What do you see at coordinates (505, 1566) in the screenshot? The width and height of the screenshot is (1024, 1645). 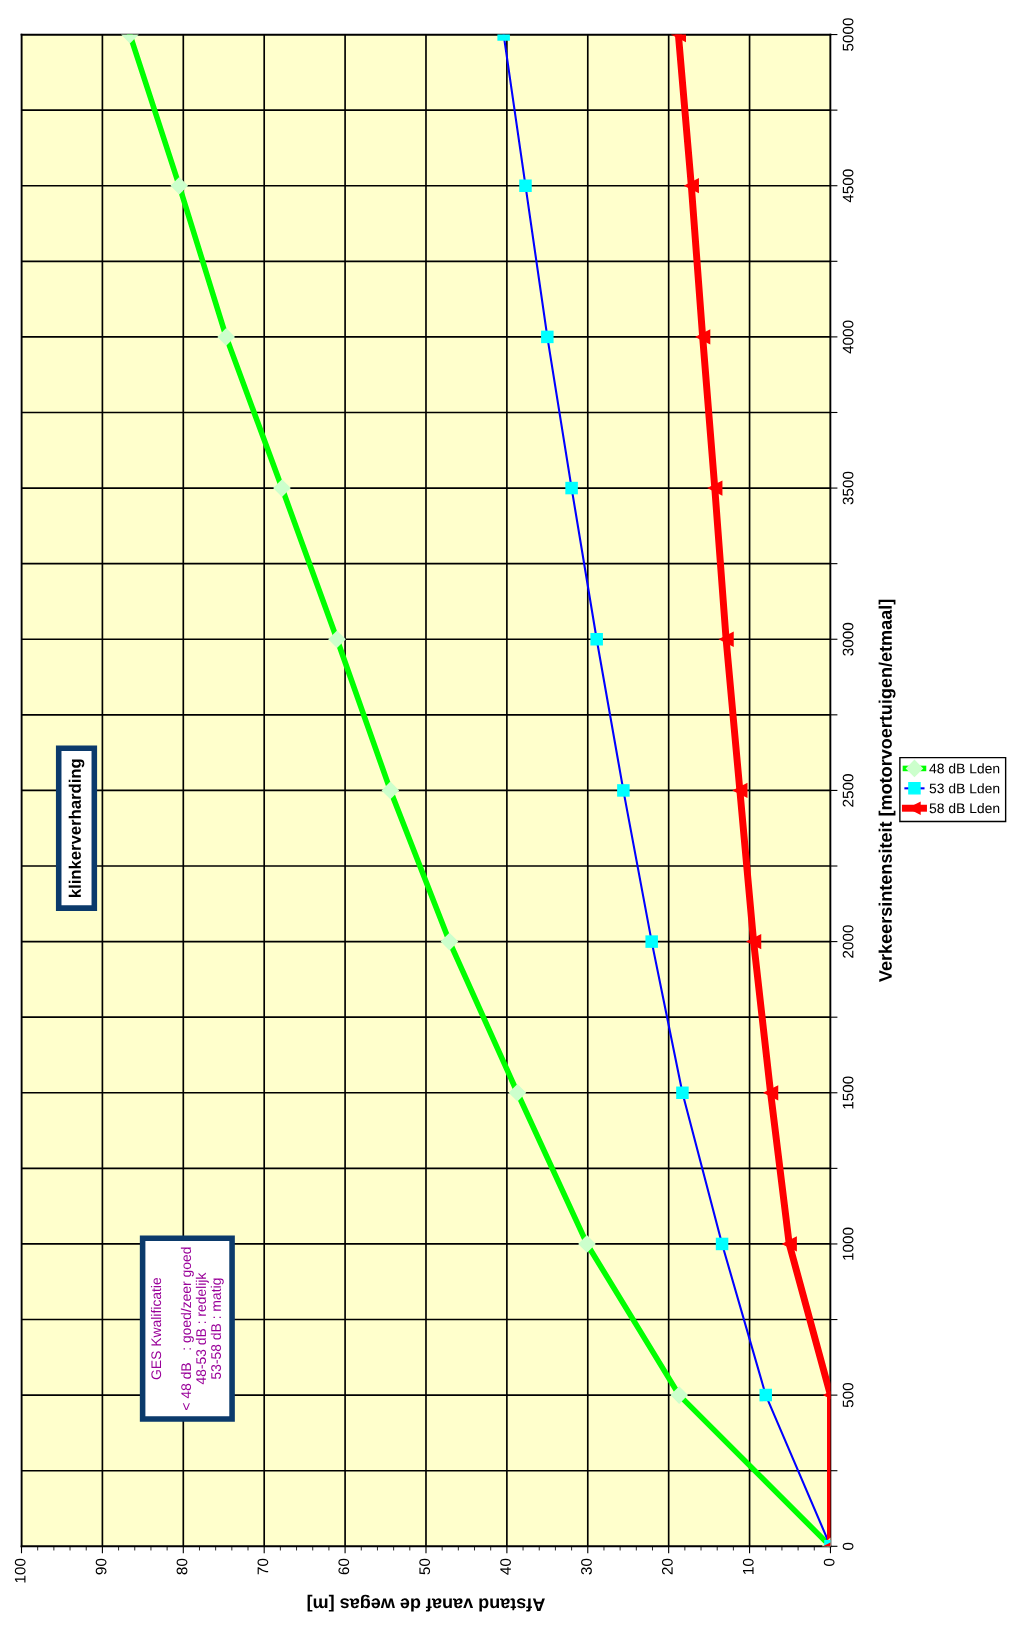 I see `x-tick-label: 40` at bounding box center [505, 1566].